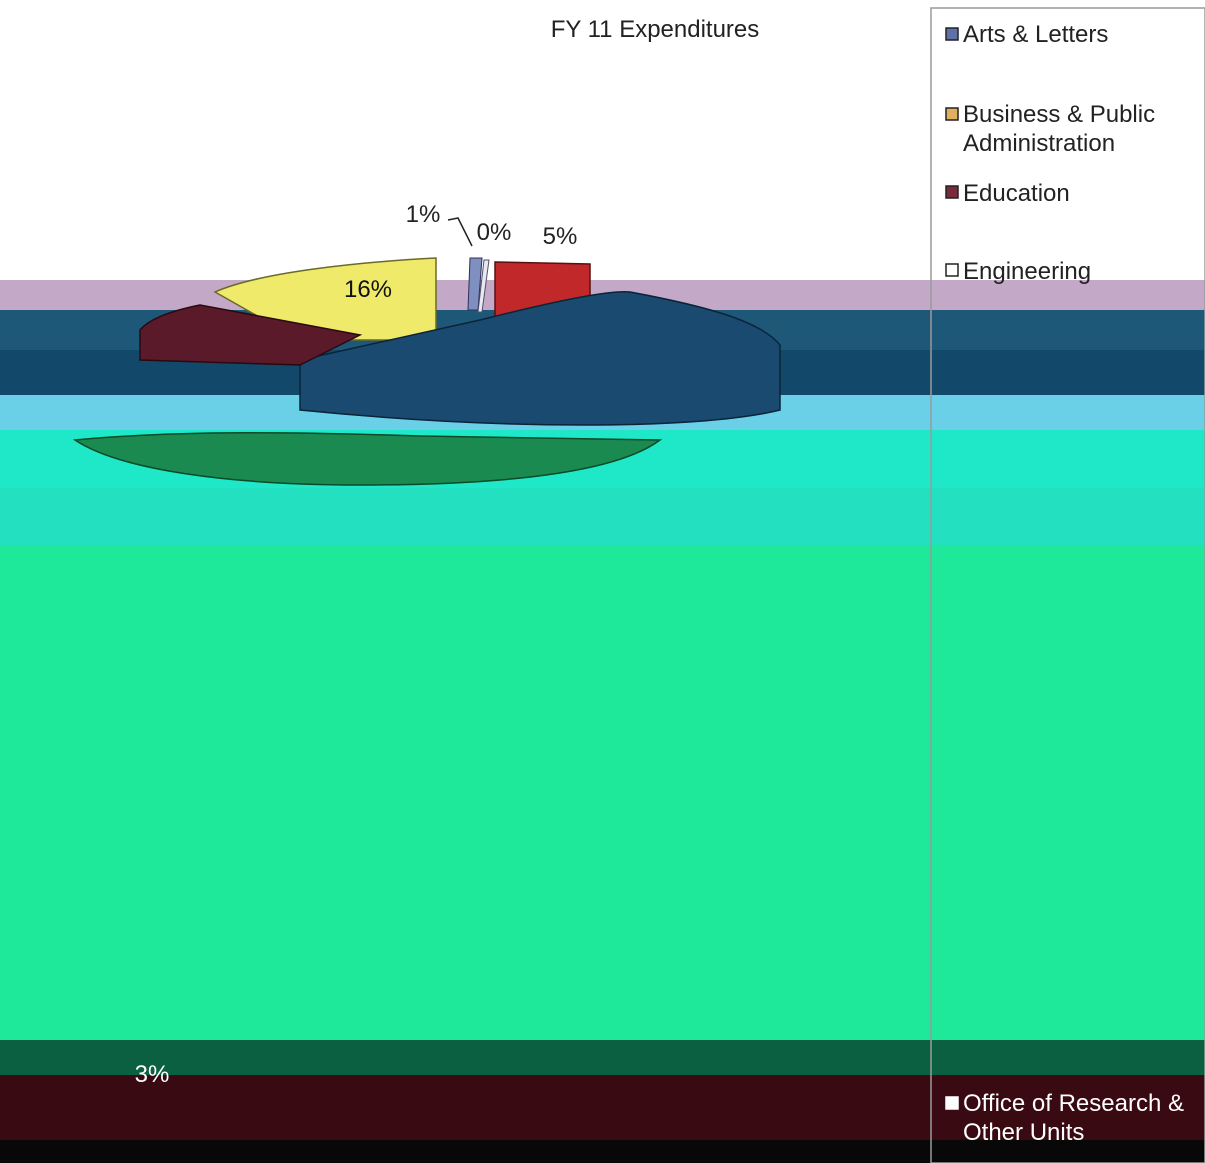 The image size is (1205, 1163). What do you see at coordinates (367, 458) in the screenshot?
I see `pie-slice-green` at bounding box center [367, 458].